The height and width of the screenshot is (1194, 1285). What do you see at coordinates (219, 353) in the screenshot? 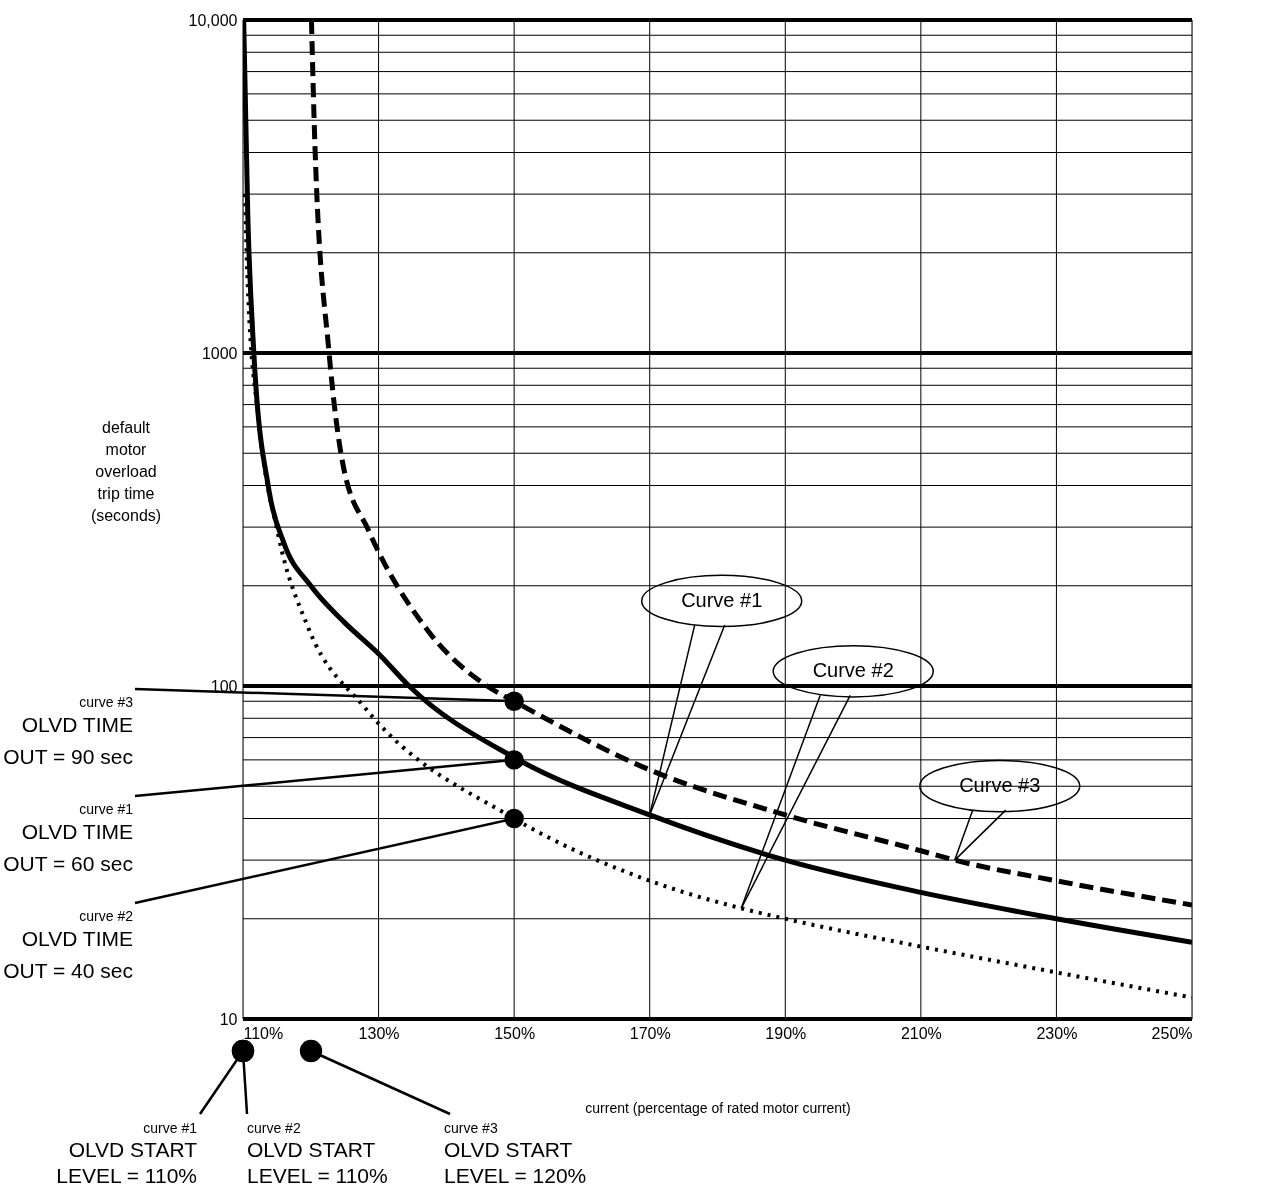
I see `y-tick-label: 1000` at bounding box center [219, 353].